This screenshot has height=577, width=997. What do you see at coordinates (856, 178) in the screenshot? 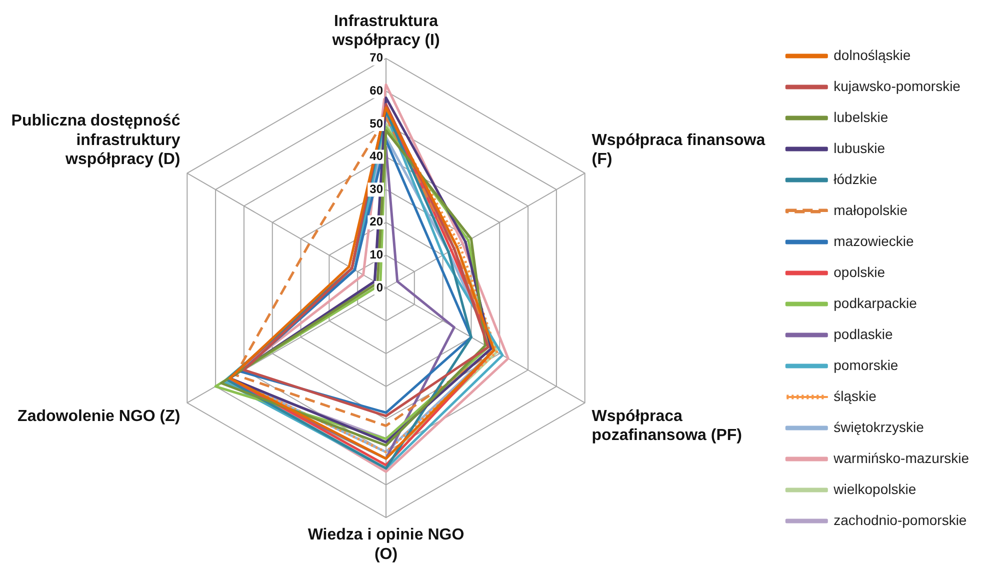
I see `legend-label: łódzkie` at bounding box center [856, 178].